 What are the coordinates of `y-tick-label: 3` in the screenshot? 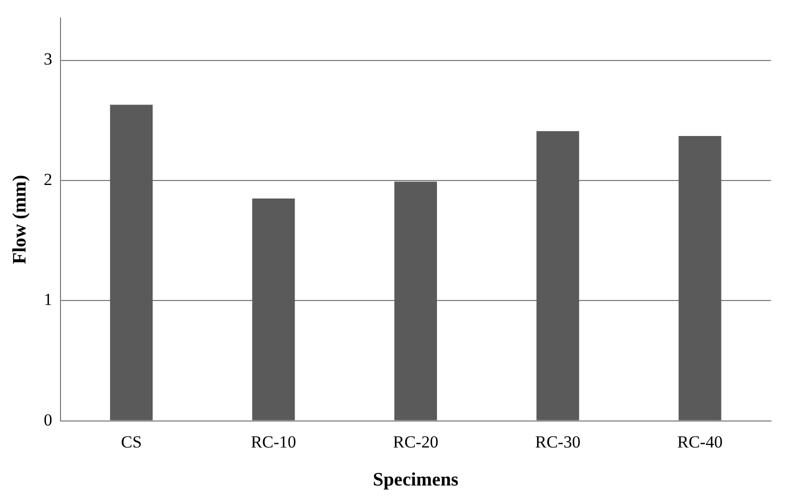 It's located at (48, 59).